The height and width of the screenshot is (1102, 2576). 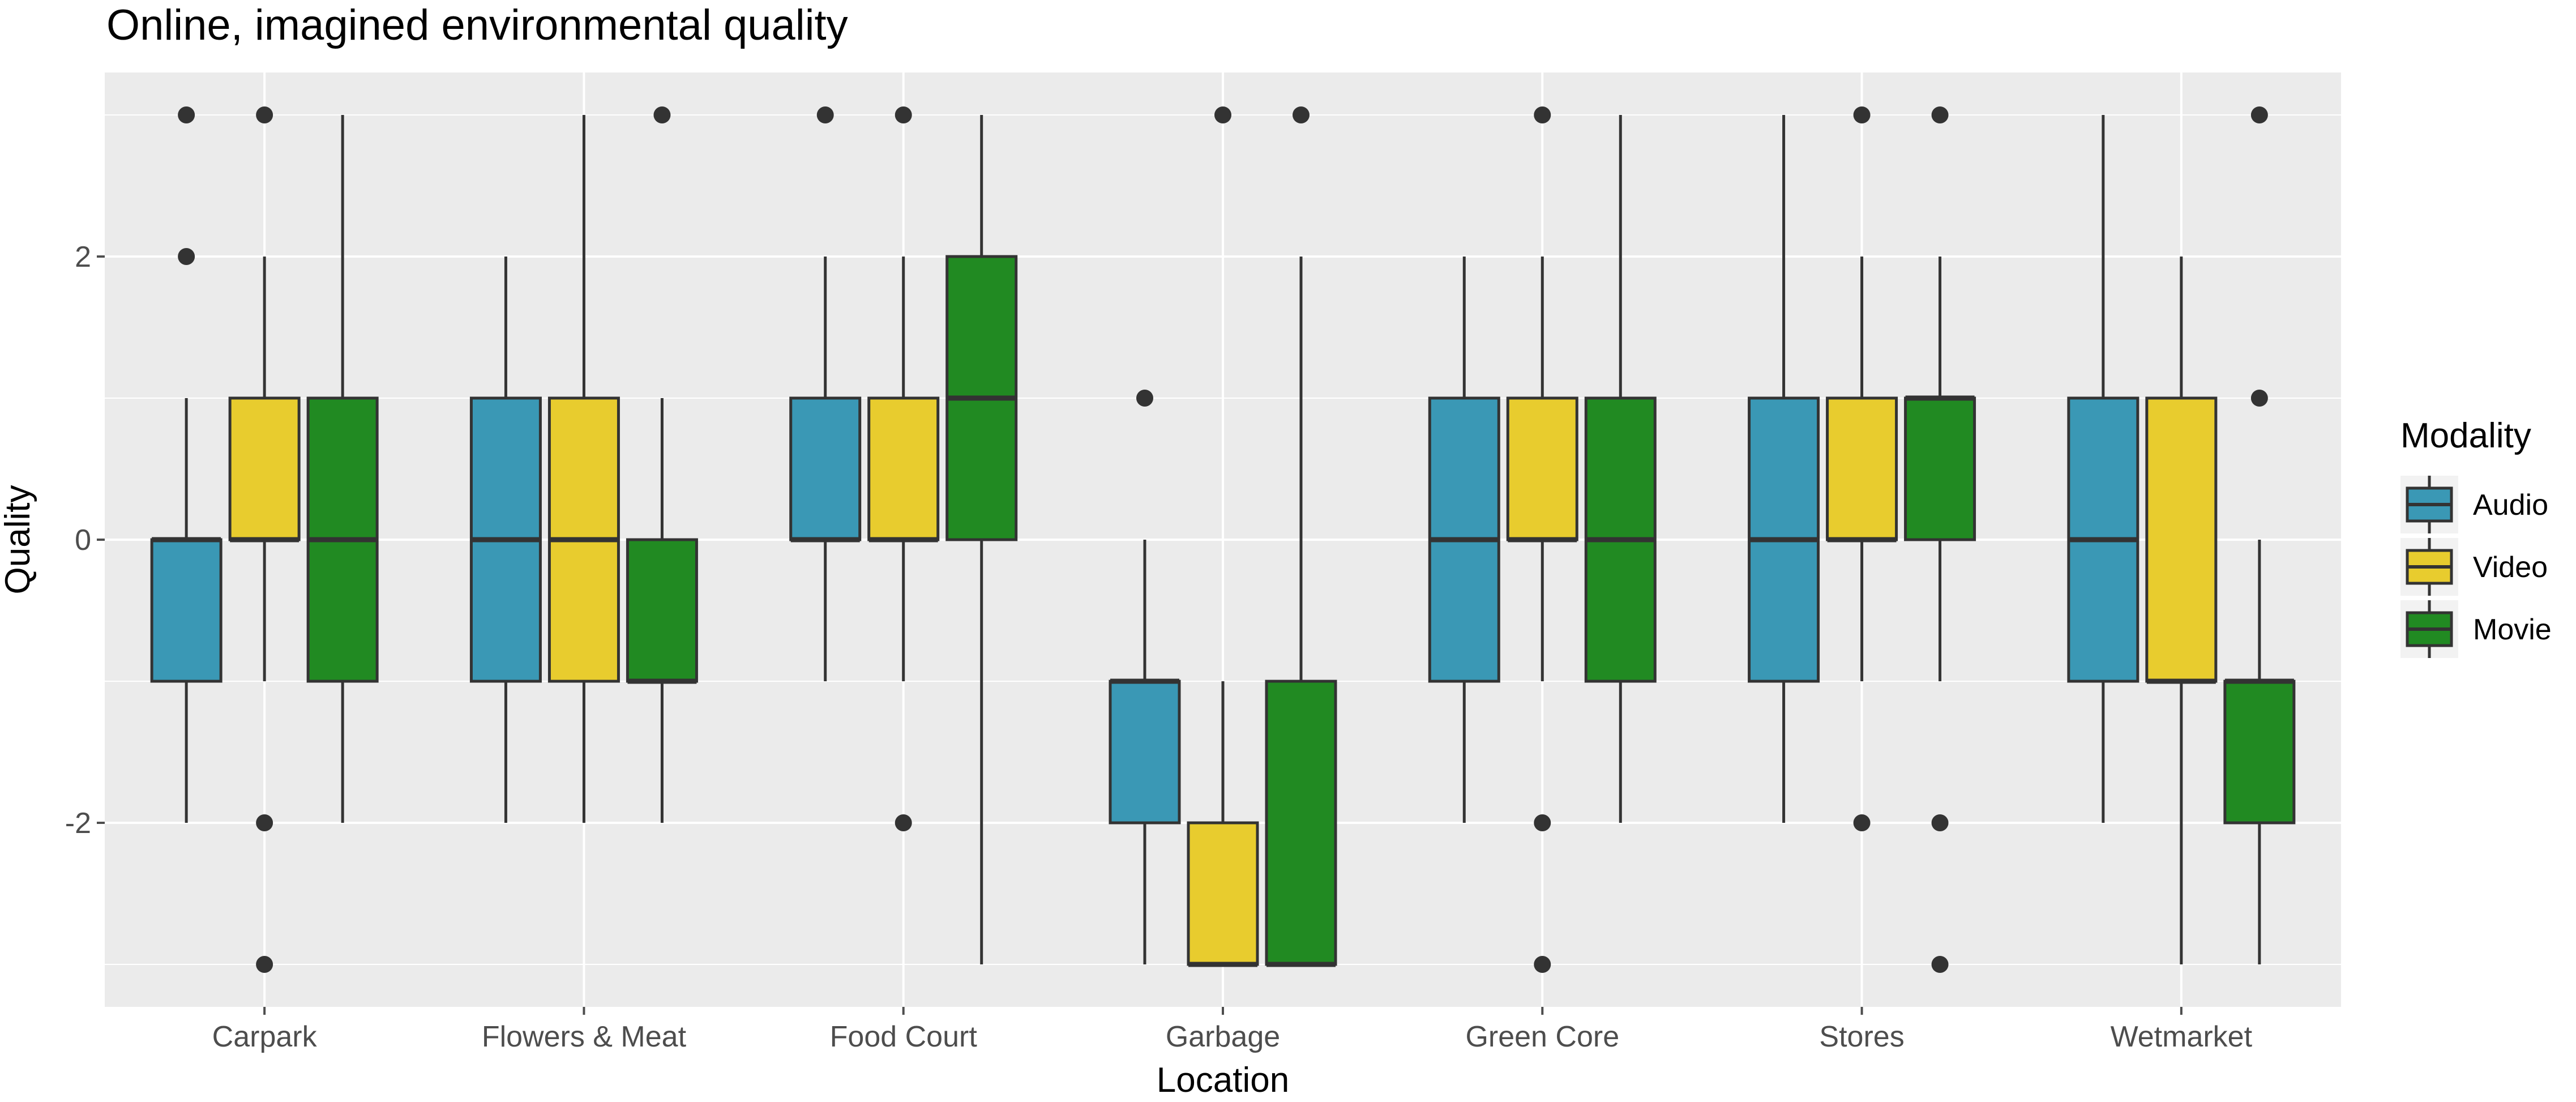 What do you see at coordinates (18, 540) in the screenshot?
I see `y-axis-title: Quality` at bounding box center [18, 540].